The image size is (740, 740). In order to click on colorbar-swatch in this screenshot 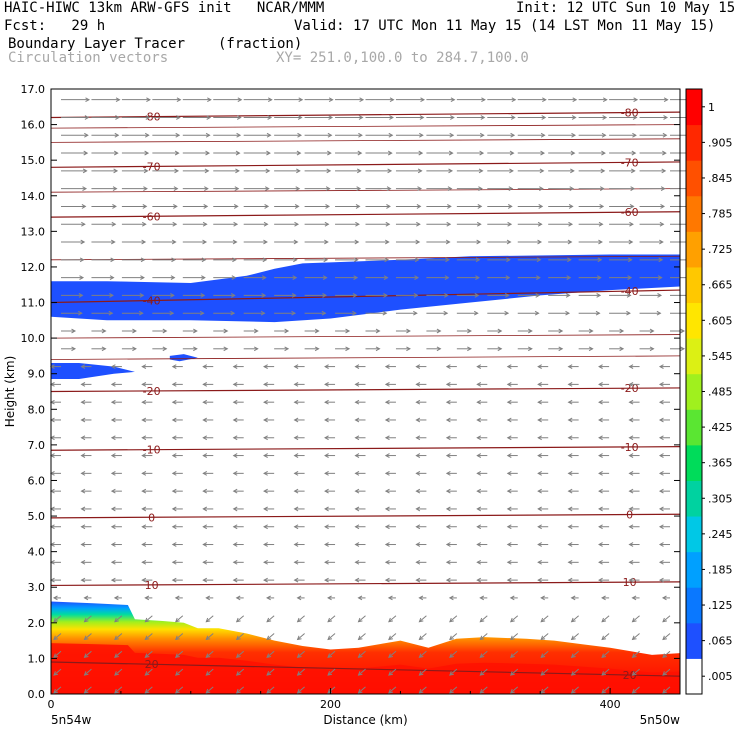, I will do `click(694, 569)`.